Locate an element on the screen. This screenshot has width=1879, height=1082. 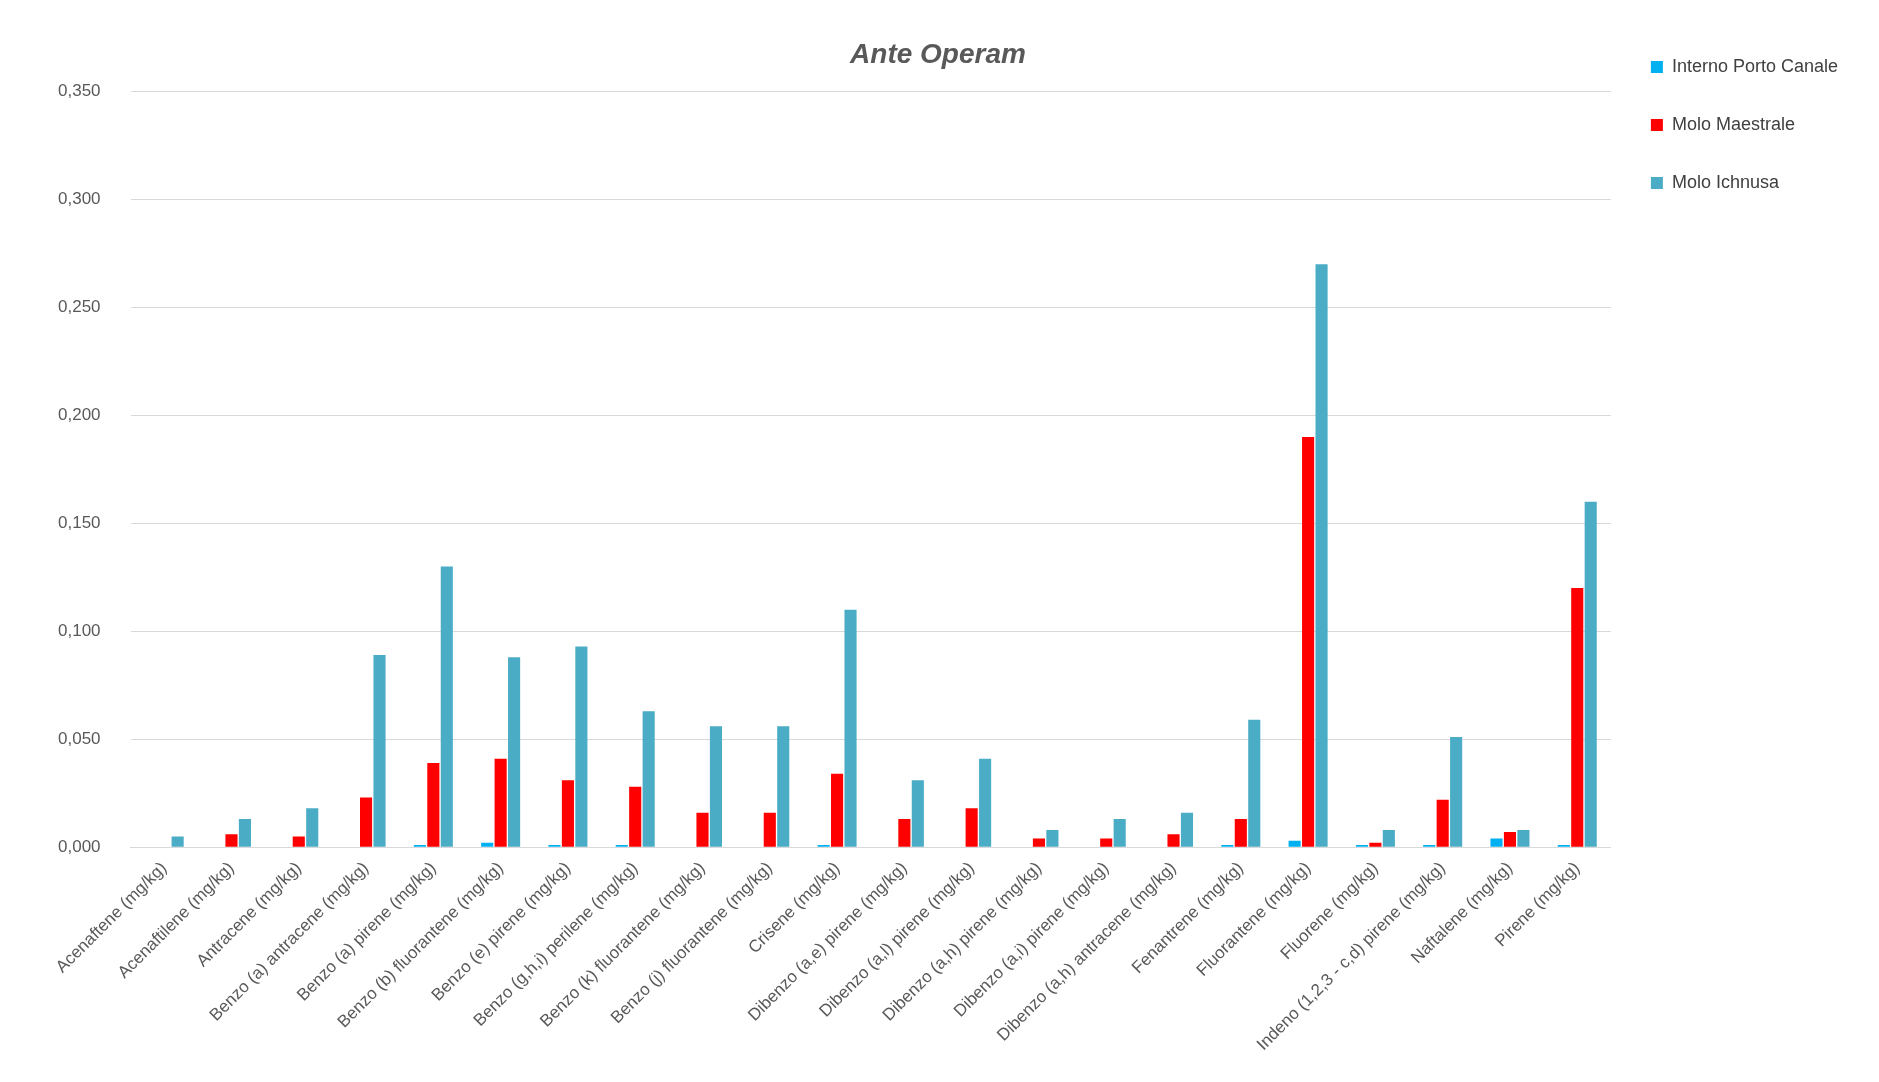
chart-title: Ante Operam is located at coordinates (937, 53).